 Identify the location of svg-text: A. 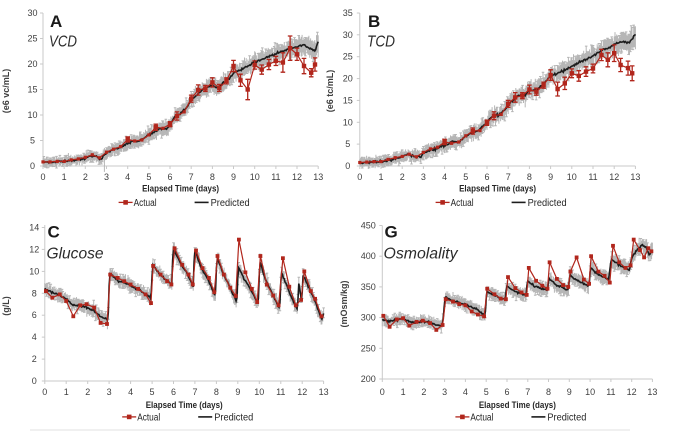
(56, 21).